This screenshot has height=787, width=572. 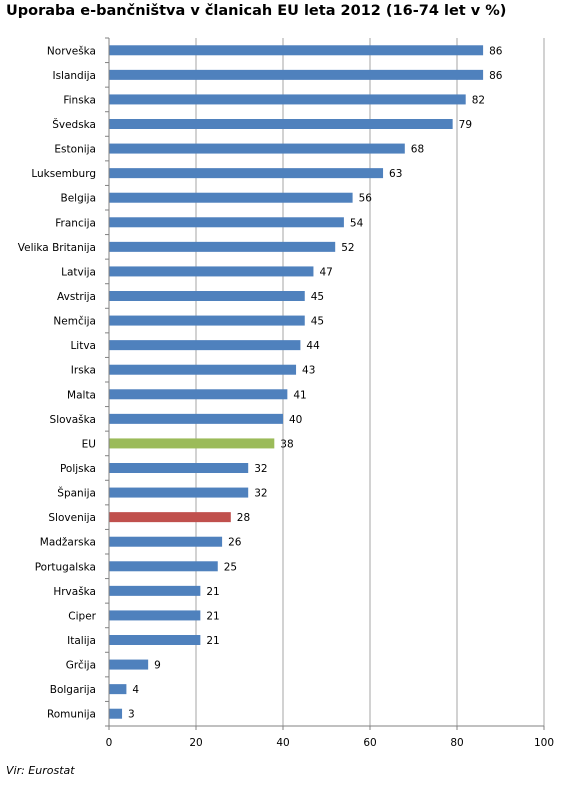 What do you see at coordinates (282, 743) in the screenshot?
I see `x-tick-label: 40` at bounding box center [282, 743].